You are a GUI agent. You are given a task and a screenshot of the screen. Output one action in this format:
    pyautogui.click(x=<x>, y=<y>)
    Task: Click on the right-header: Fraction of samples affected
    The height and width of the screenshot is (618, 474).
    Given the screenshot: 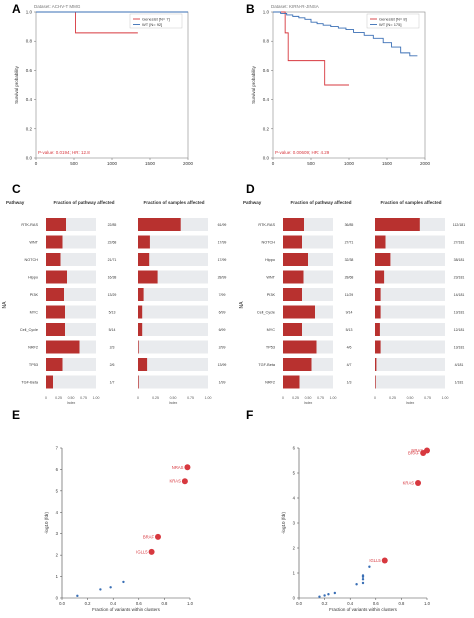 What is the action you would take?
    pyautogui.click(x=173, y=202)
    